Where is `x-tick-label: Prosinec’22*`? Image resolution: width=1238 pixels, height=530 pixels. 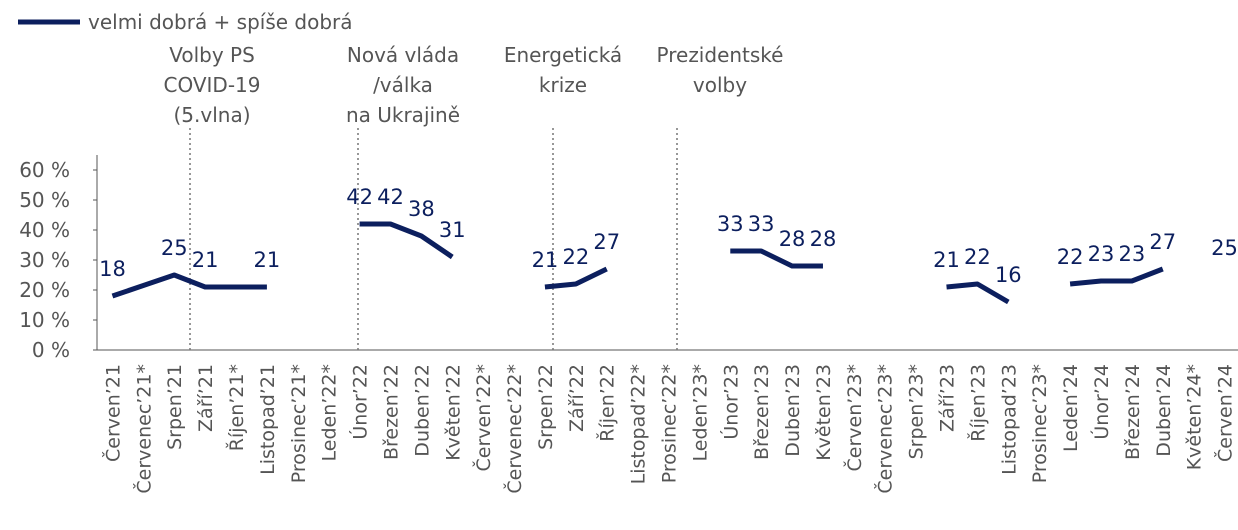 x-tick-label: Prosinec’22* is located at coordinates (670, 423).